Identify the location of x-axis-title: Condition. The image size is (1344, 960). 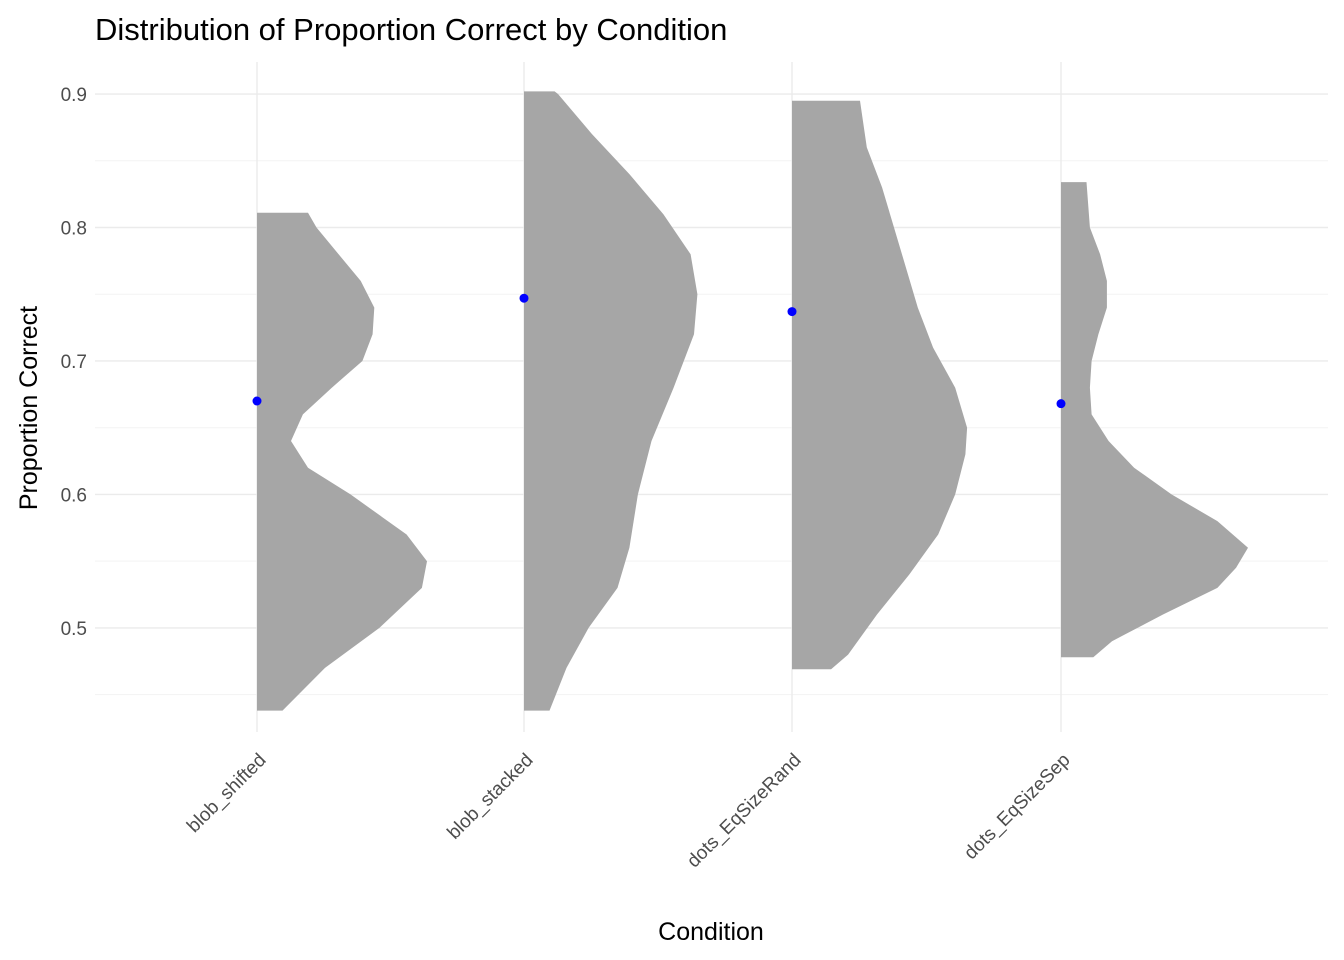
(711, 932).